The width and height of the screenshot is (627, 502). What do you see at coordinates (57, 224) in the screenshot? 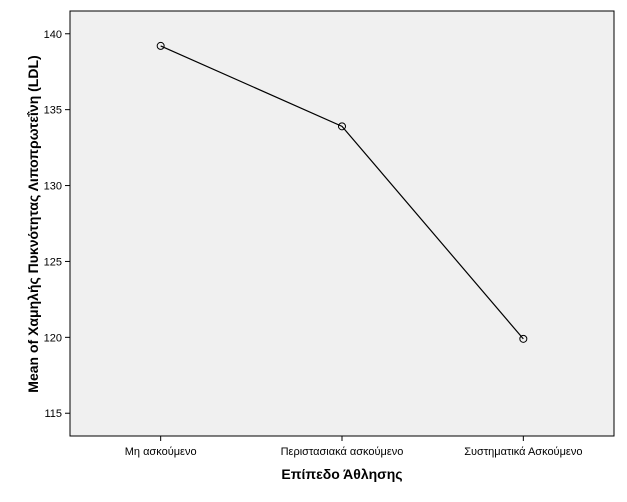
I see `y-axis-ticks: 115 120 125 130 135 140` at bounding box center [57, 224].